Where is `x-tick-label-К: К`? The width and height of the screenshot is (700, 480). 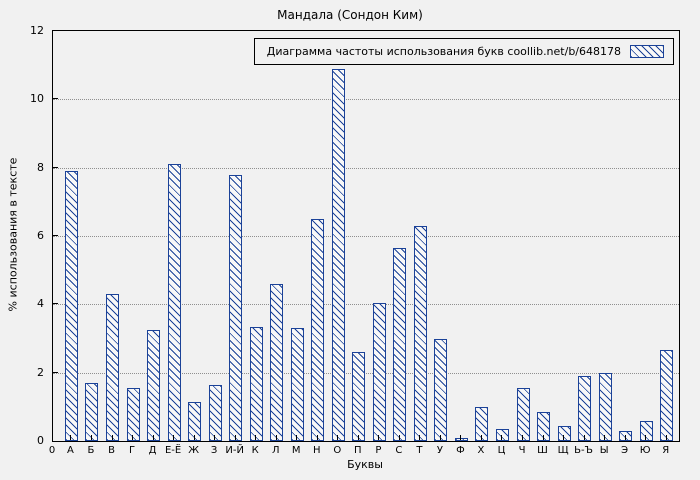 x-tick-label-К: К is located at coordinates (255, 450).